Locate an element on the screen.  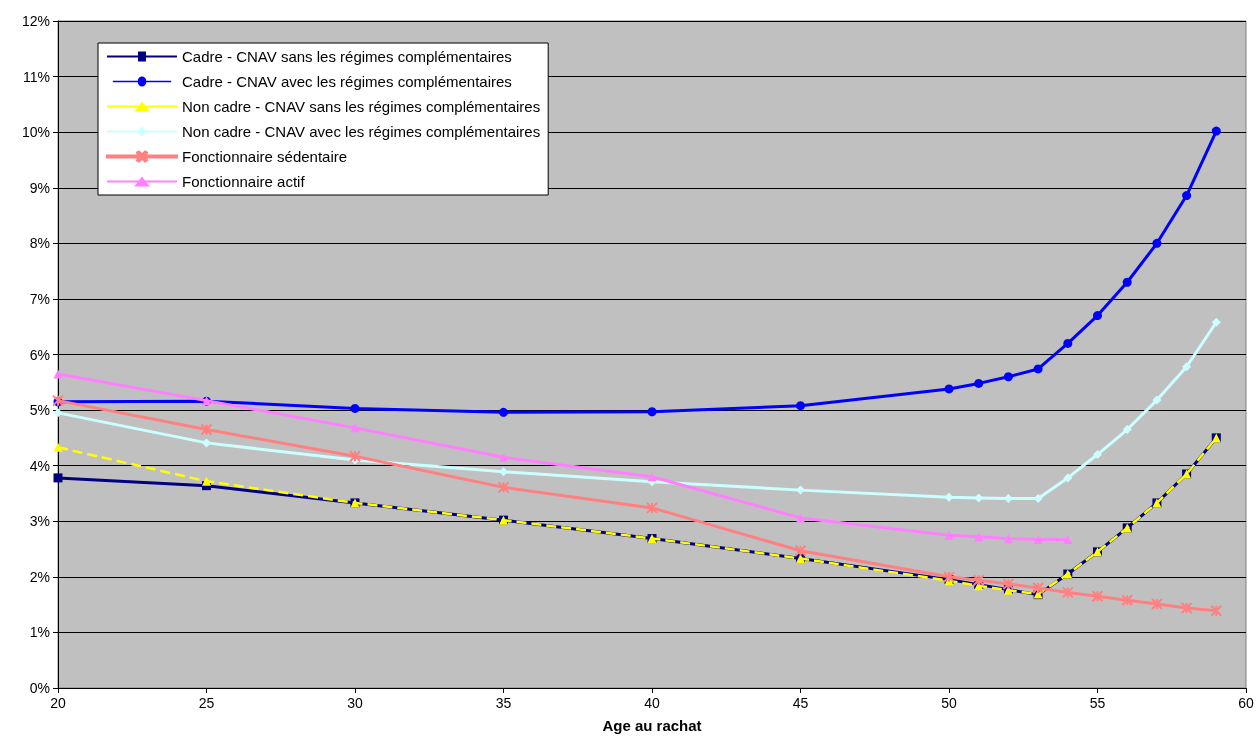
x-tick-label: 45 is located at coordinates (800, 703).